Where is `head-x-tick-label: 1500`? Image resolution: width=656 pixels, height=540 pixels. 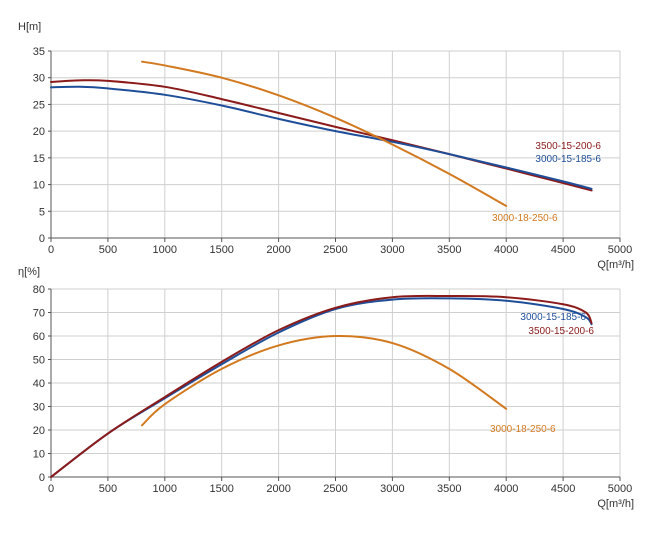
head-x-tick-label: 1500 is located at coordinates (221, 250).